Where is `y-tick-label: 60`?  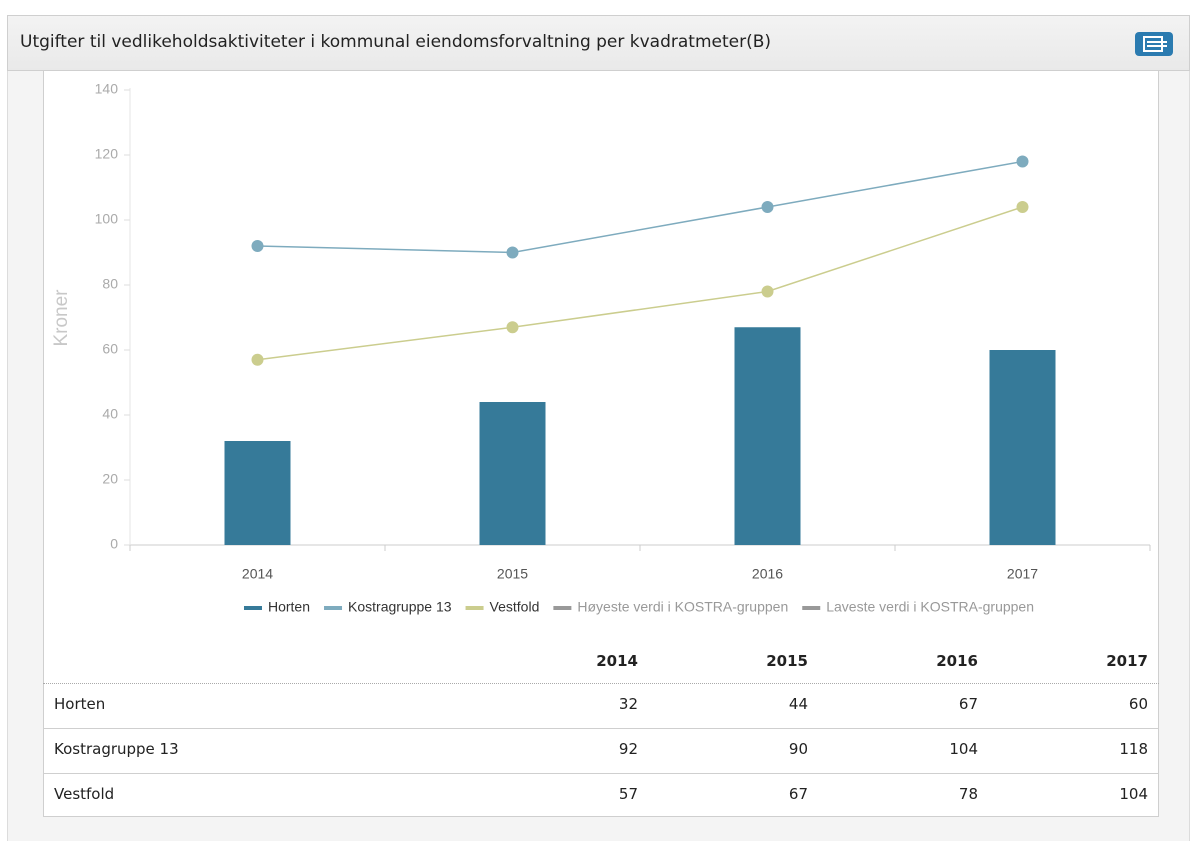
y-tick-label: 60 is located at coordinates (110, 349).